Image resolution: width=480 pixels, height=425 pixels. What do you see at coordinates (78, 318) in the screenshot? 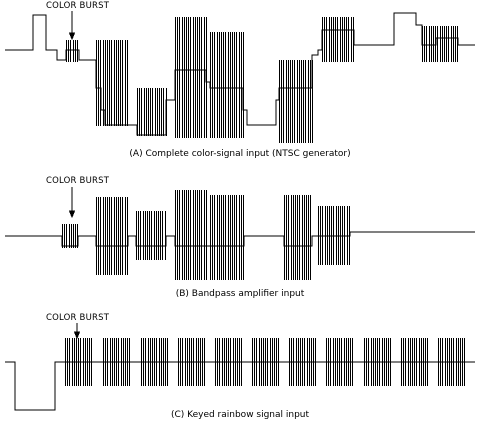
I see `panel-c-burst-label: COLOR BURST` at bounding box center [78, 318].